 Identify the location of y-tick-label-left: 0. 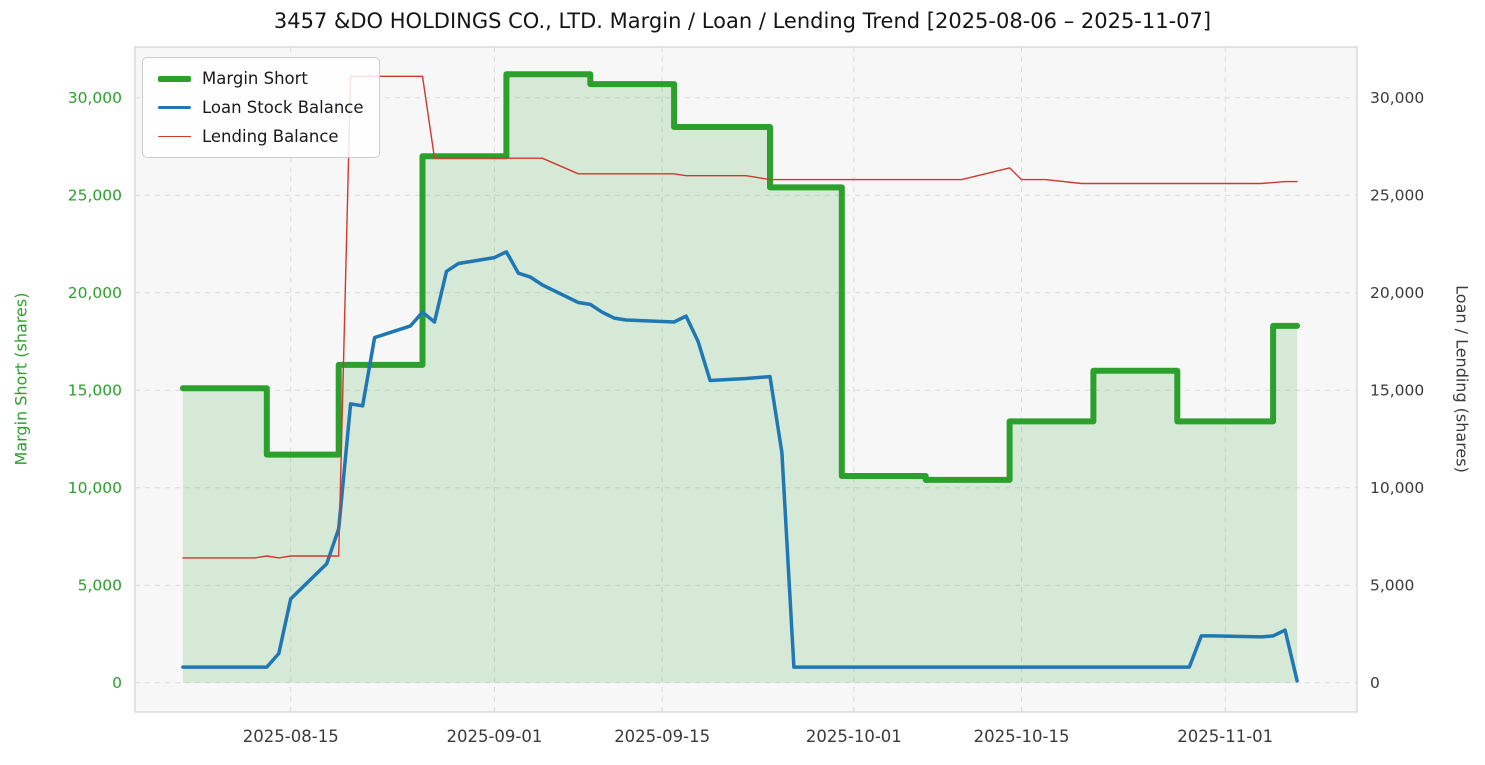
(117, 683).